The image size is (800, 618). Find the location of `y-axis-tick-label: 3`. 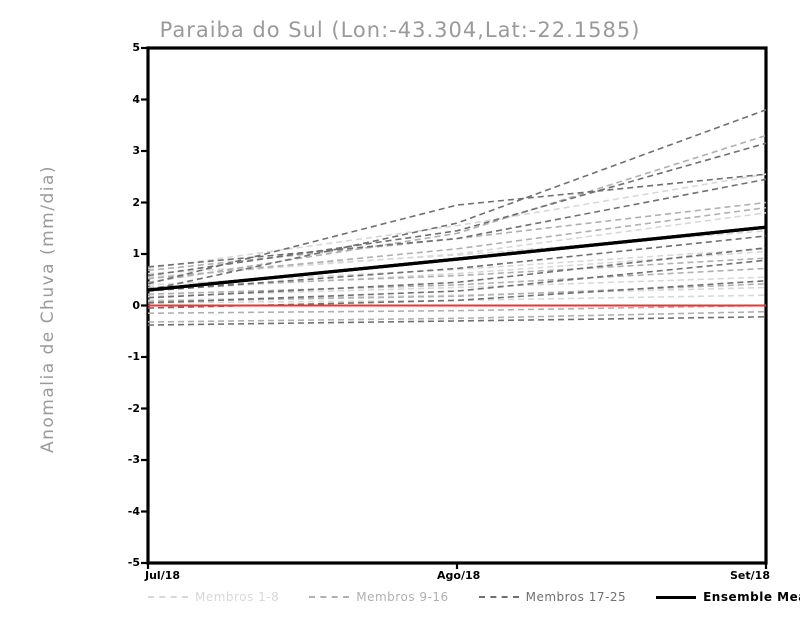

y-axis-tick-label: 3 is located at coordinates (136, 150).